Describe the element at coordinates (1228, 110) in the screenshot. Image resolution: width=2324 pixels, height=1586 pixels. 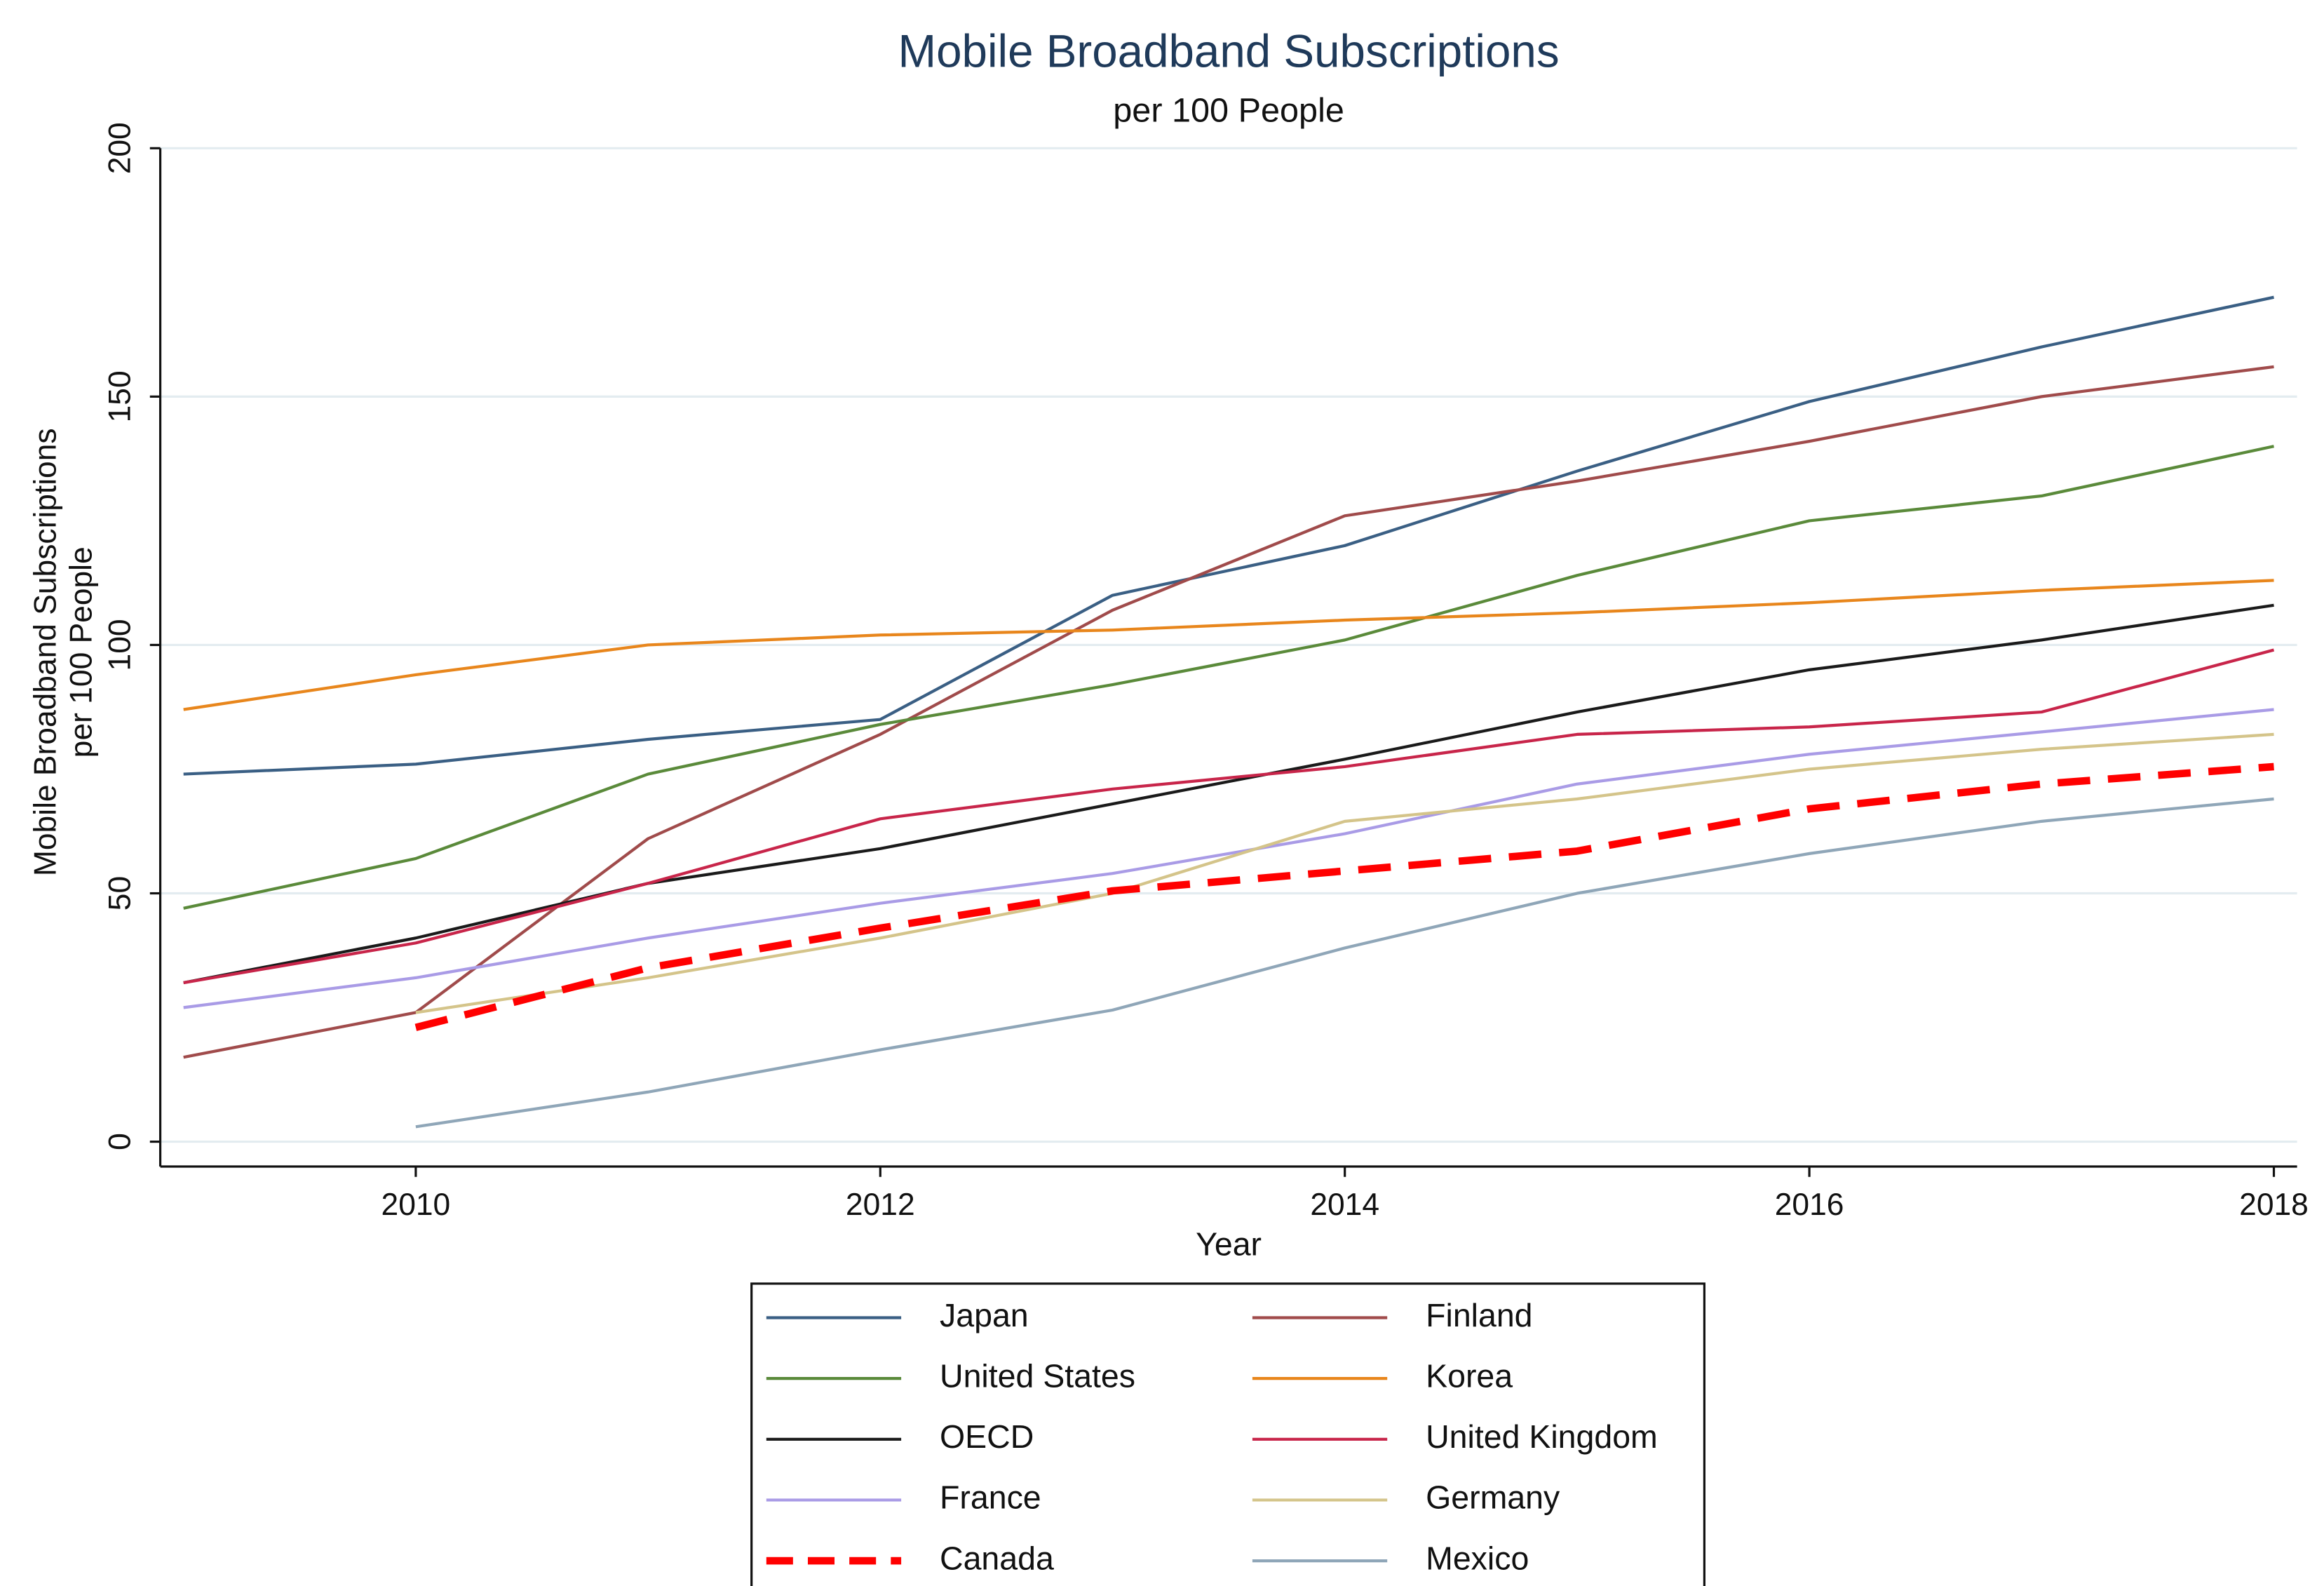
I see `chart-subtitle: per 100 People` at that location.